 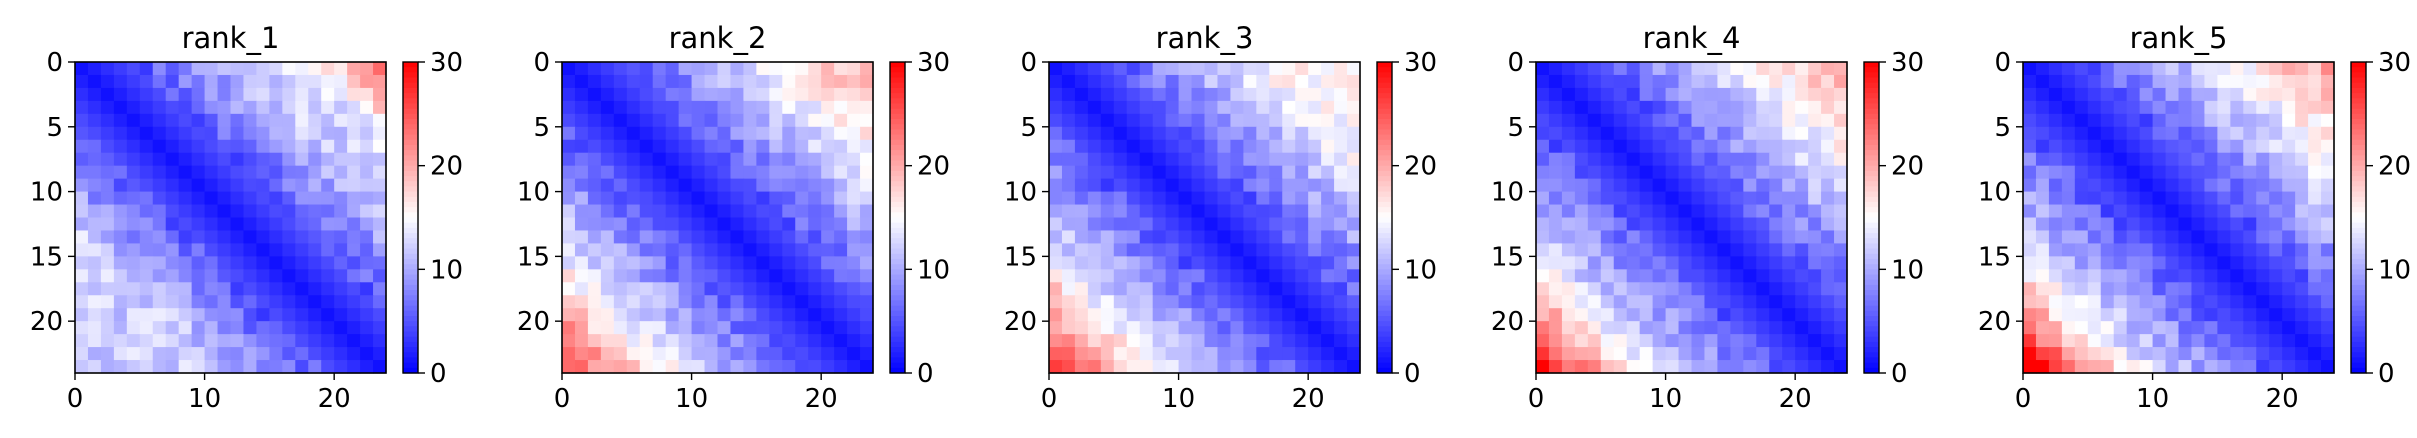 I want to click on y-tick-label: 0, so click(x=1028, y=63).